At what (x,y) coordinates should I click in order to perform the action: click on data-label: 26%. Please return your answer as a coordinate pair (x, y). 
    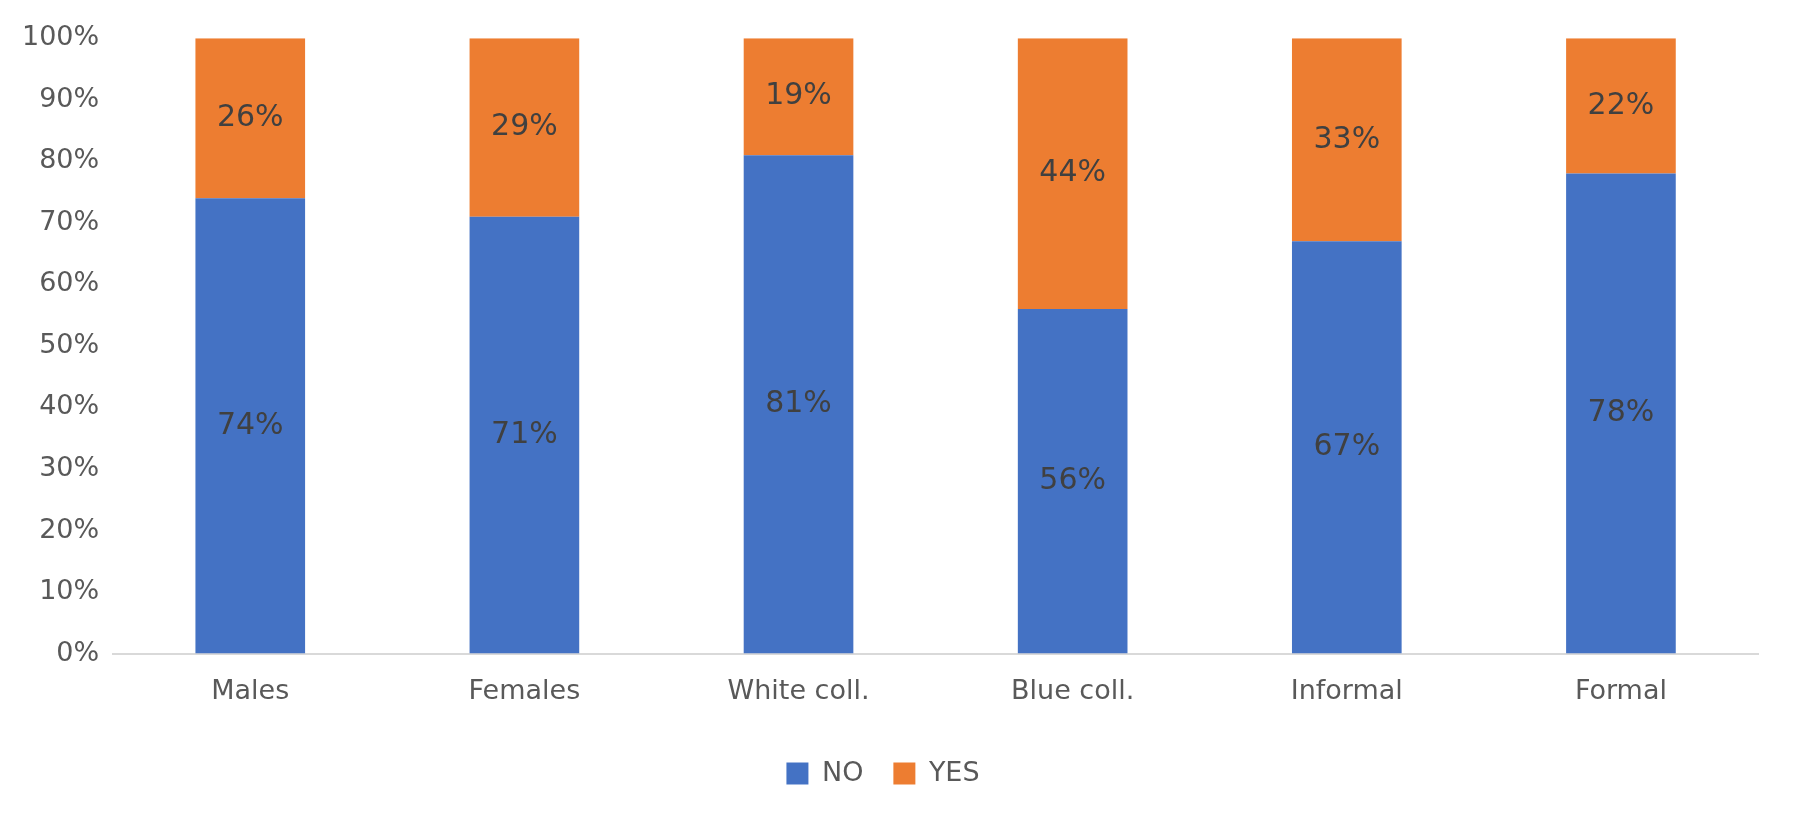
    Looking at the image, I should click on (250, 115).